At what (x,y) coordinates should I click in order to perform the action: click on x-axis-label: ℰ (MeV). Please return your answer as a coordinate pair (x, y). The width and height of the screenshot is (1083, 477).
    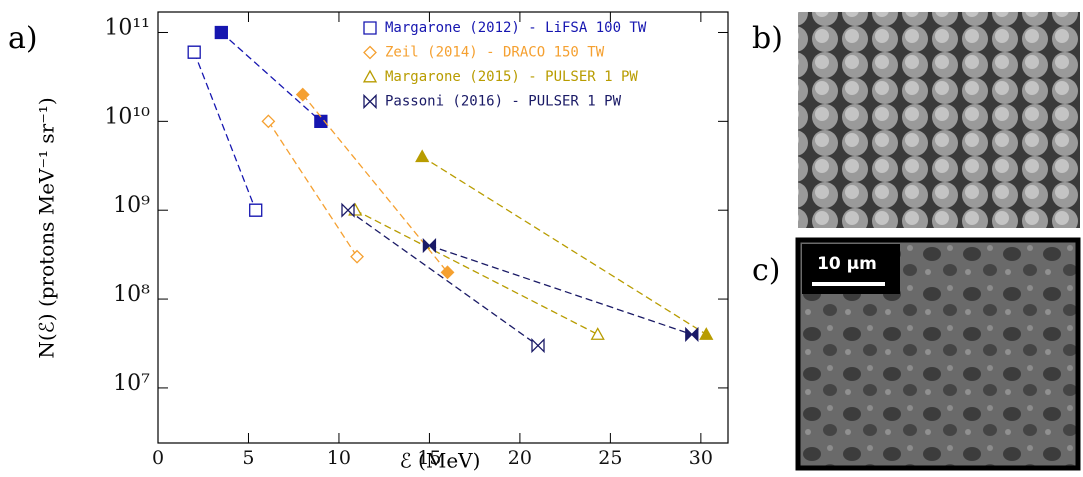
    Looking at the image, I should click on (440, 461).